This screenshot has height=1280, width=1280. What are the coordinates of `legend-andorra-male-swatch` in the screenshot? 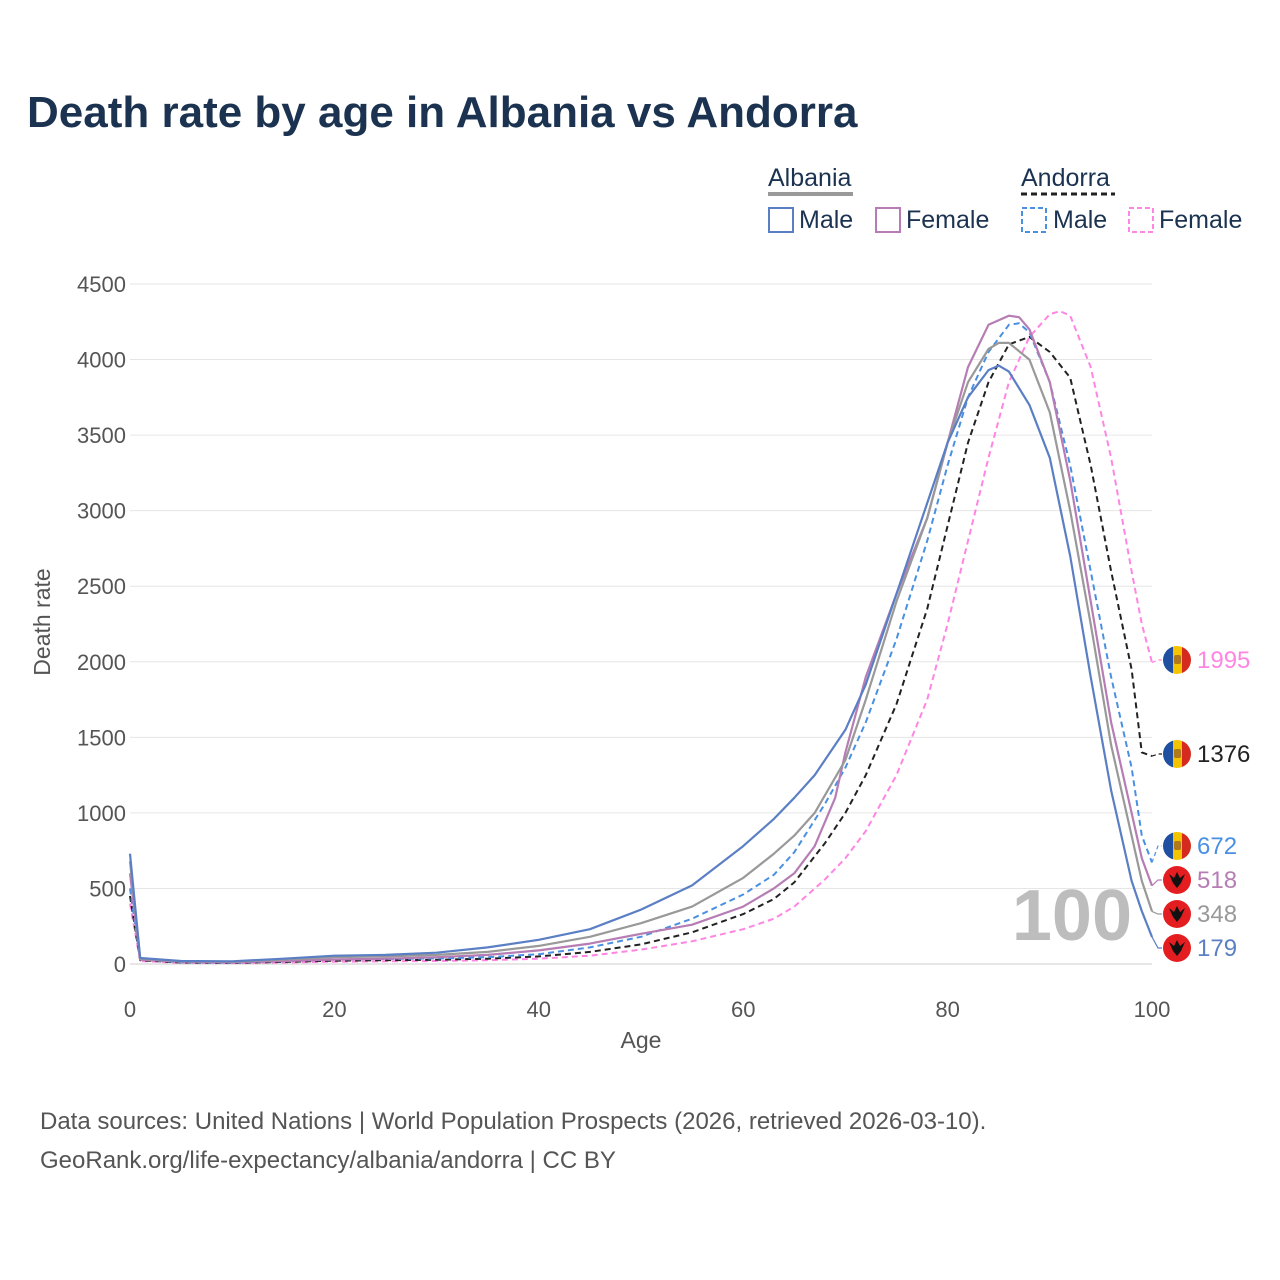 It's located at (1034, 220).